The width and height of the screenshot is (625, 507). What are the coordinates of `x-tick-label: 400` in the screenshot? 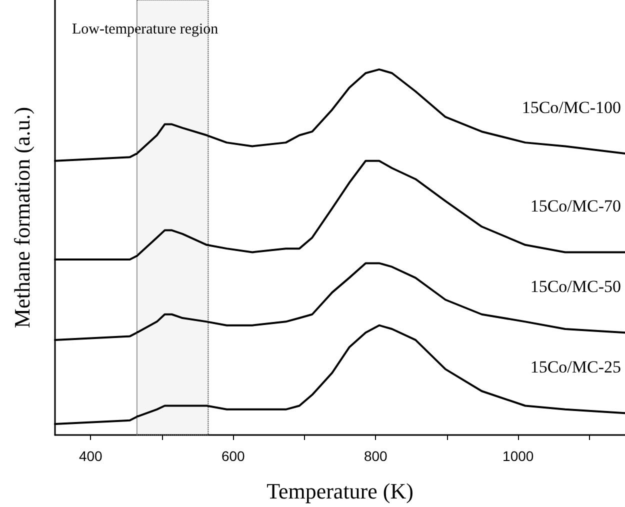 It's located at (90, 456).